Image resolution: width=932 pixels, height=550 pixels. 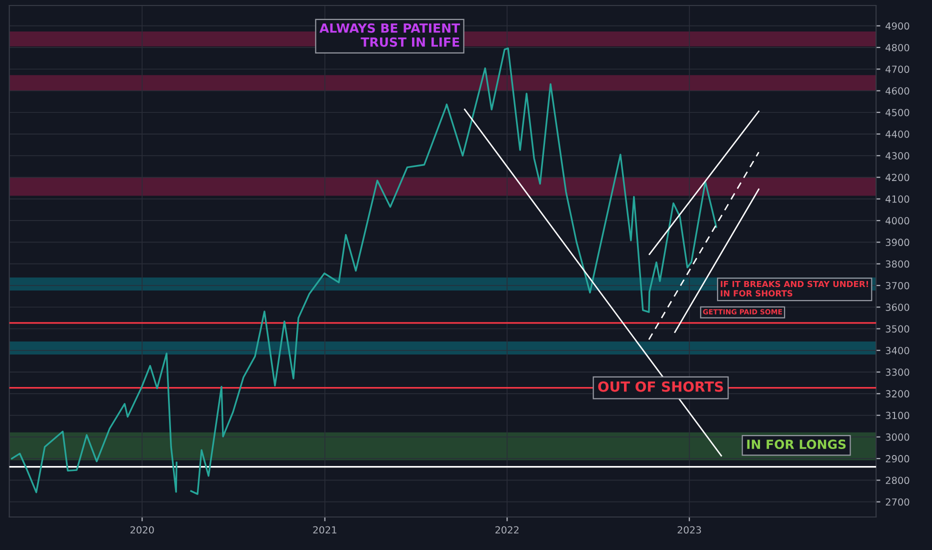 What do you see at coordinates (898, 416) in the screenshot?
I see `y-tick-label: 3100` at bounding box center [898, 416].